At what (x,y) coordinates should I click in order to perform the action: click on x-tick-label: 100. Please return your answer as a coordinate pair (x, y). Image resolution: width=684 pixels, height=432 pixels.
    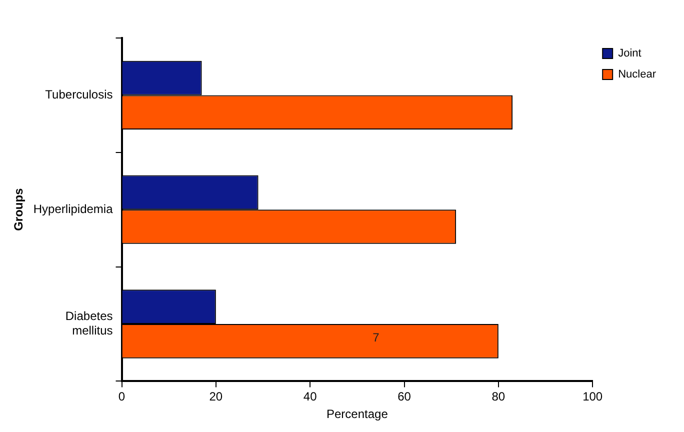
    Looking at the image, I should click on (592, 397).